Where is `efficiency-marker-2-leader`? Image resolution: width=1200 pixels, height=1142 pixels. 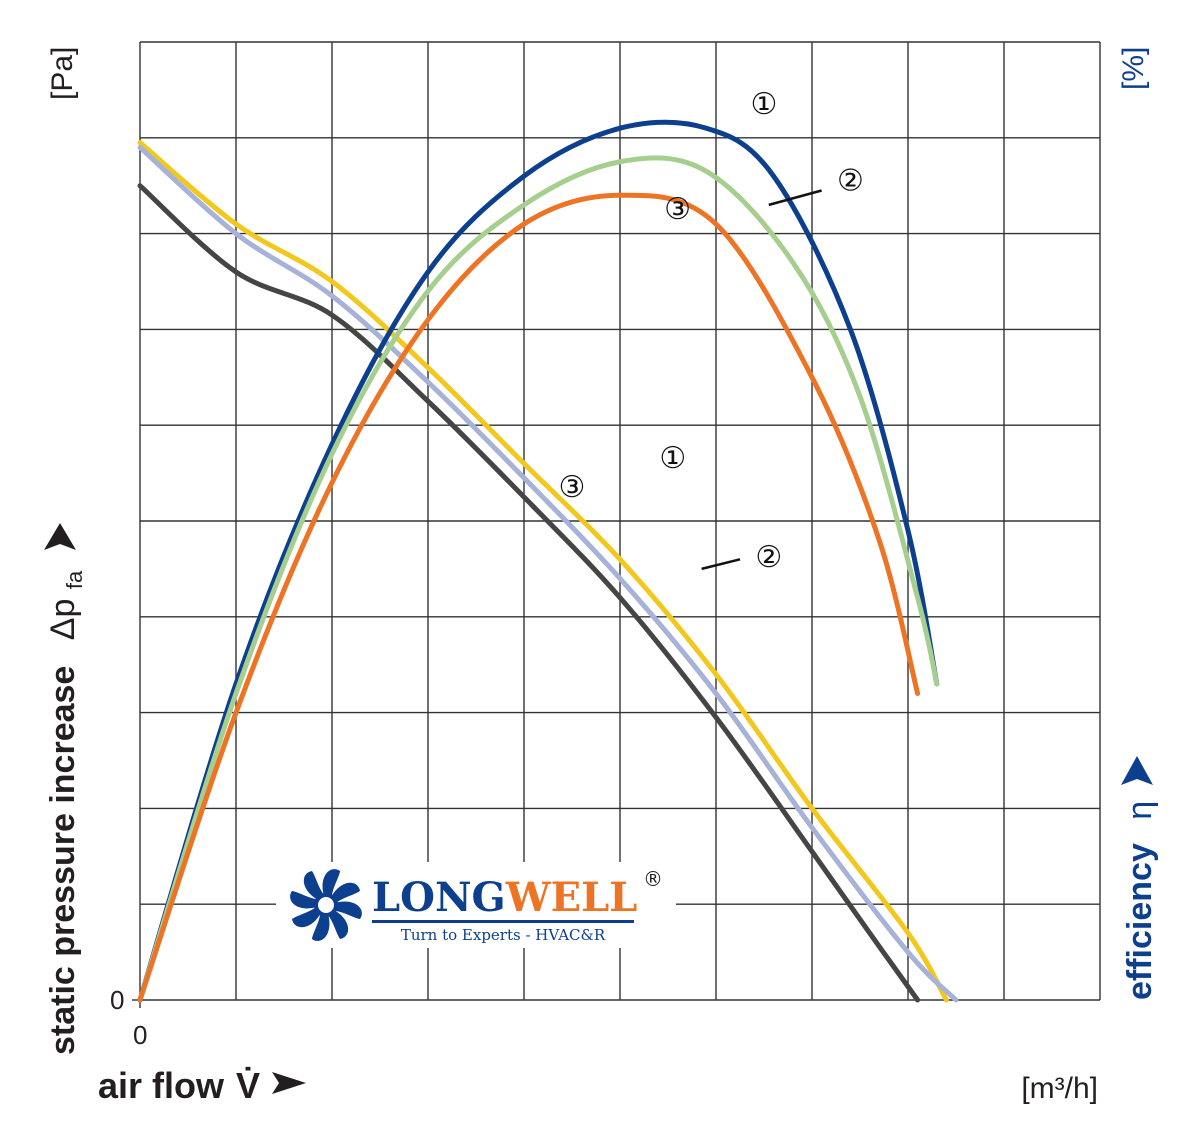 efficiency-marker-2-leader is located at coordinates (795, 198).